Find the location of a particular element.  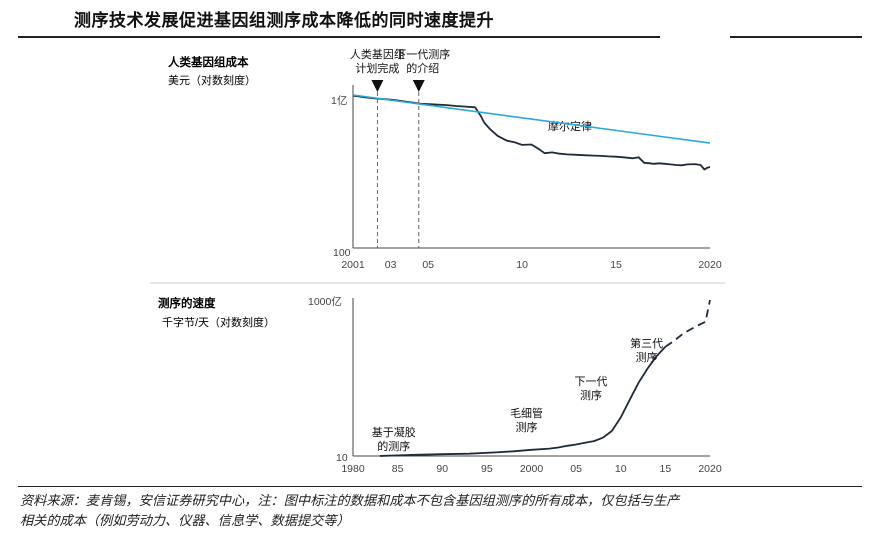

chart2-ytick-bottom: 10 is located at coordinates (342, 458).